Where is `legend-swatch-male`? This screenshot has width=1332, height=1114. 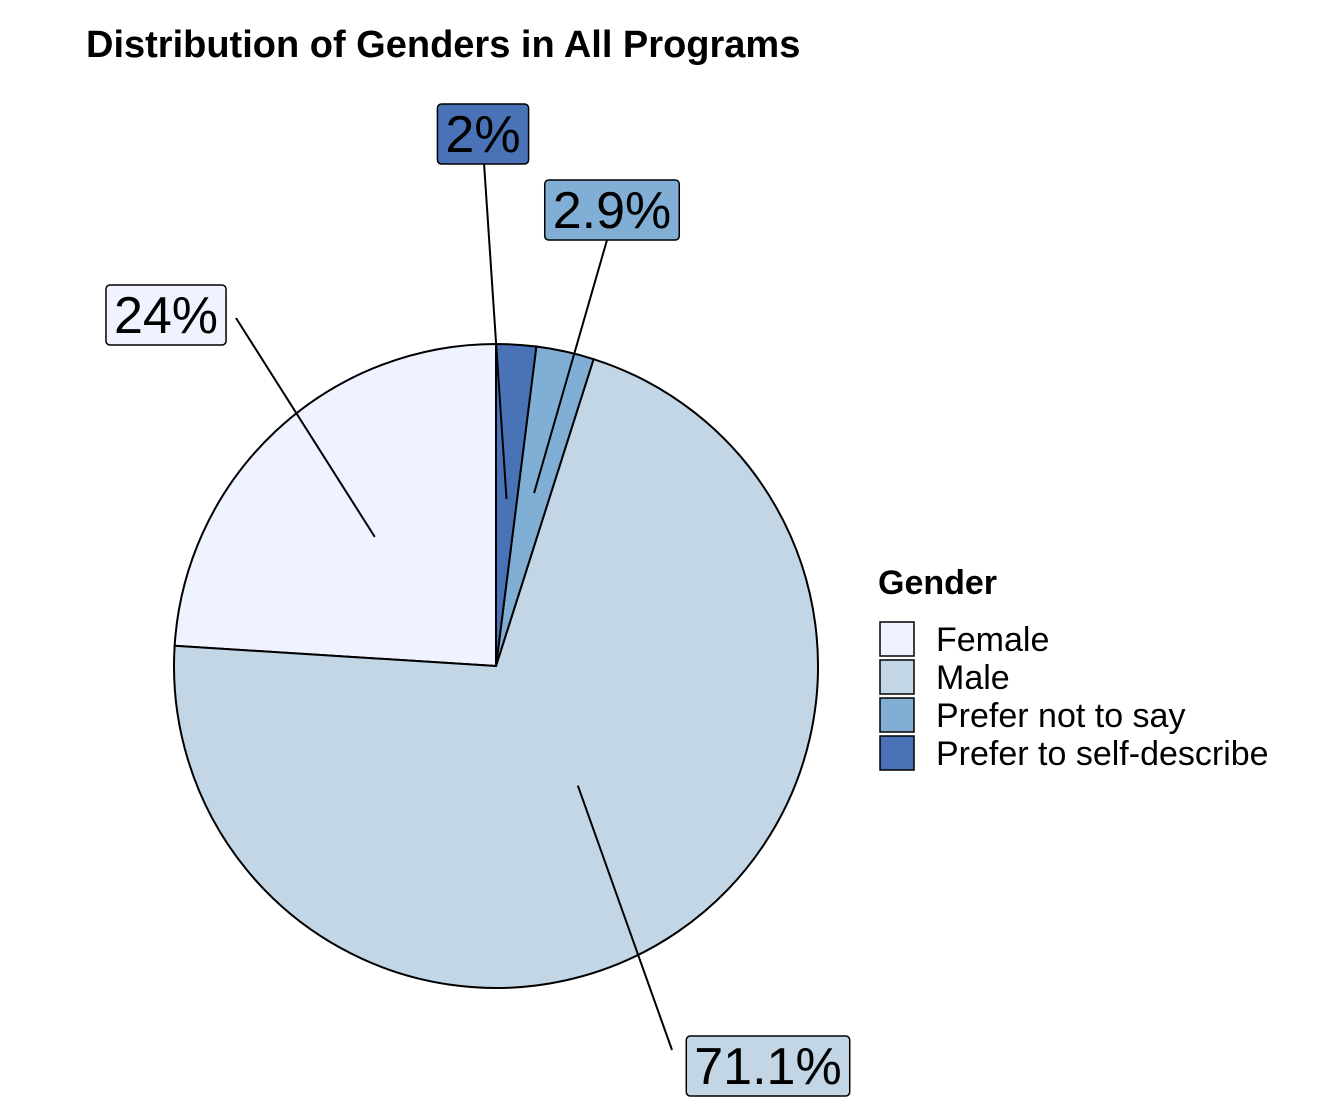
legend-swatch-male is located at coordinates (897, 677).